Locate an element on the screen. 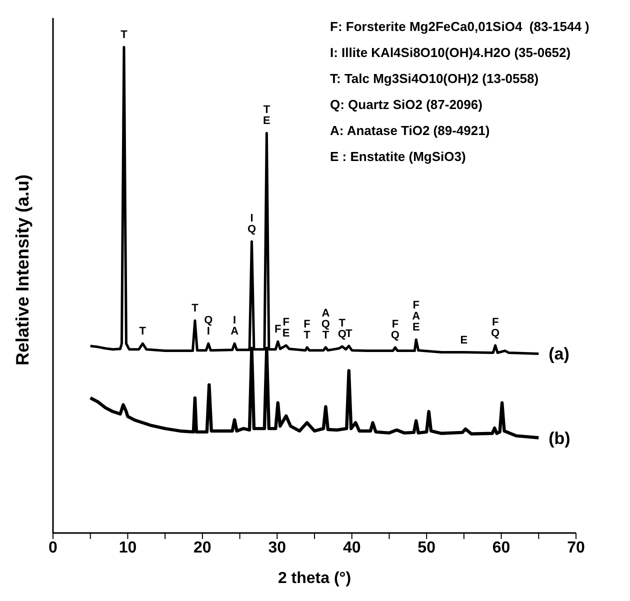 This screenshot has width=630, height=601. annotation: I: Illite KAl4Si8O10(OH)4.H2O (35-0652) is located at coordinates (451, 53).